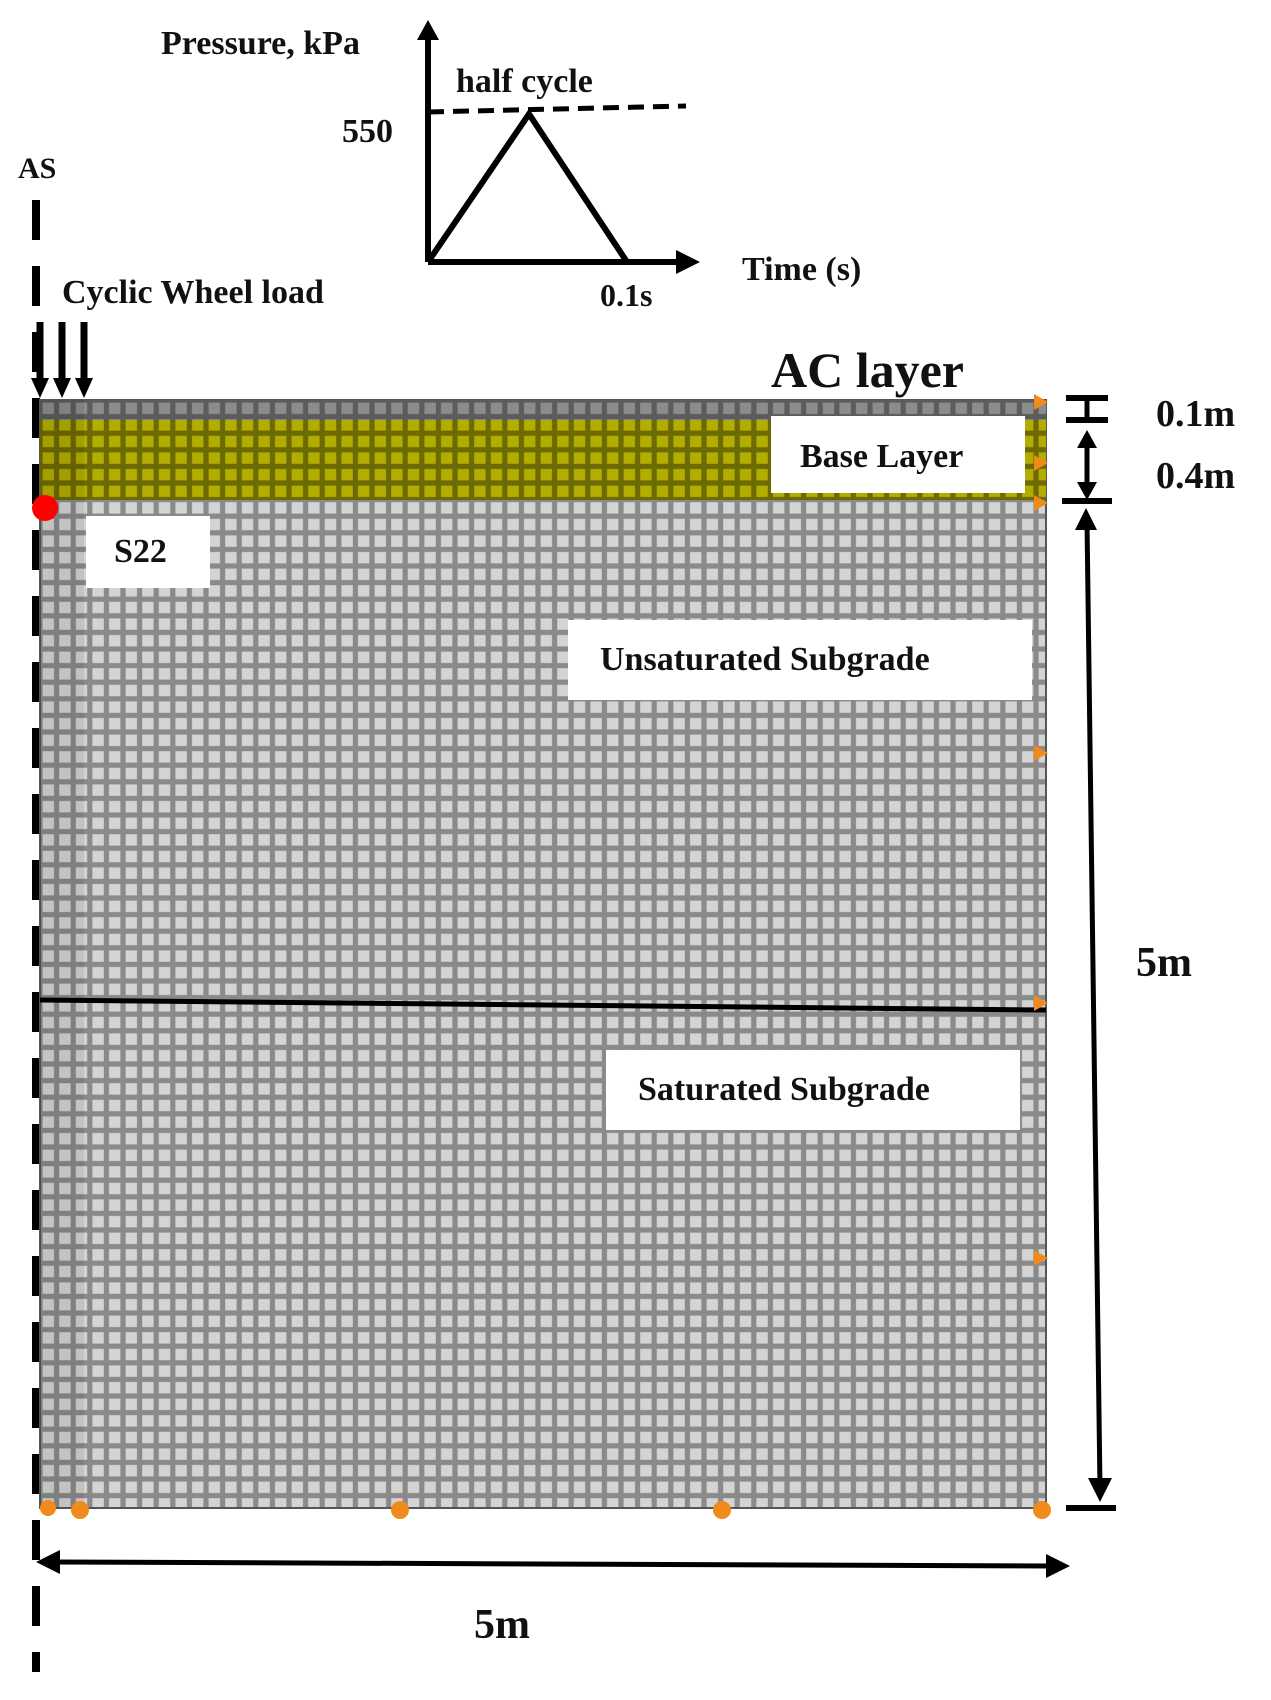 The height and width of the screenshot is (1700, 1271). What do you see at coordinates (45, 508) in the screenshot?
I see `stress-point-marker` at bounding box center [45, 508].